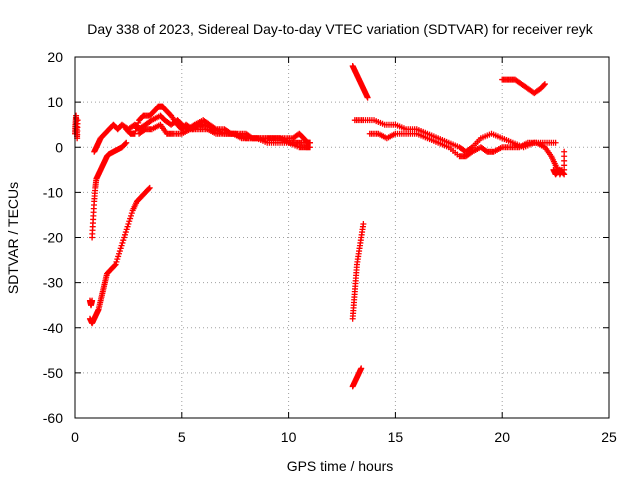  I want to click on y-tick-label: -10, so click(53, 192).